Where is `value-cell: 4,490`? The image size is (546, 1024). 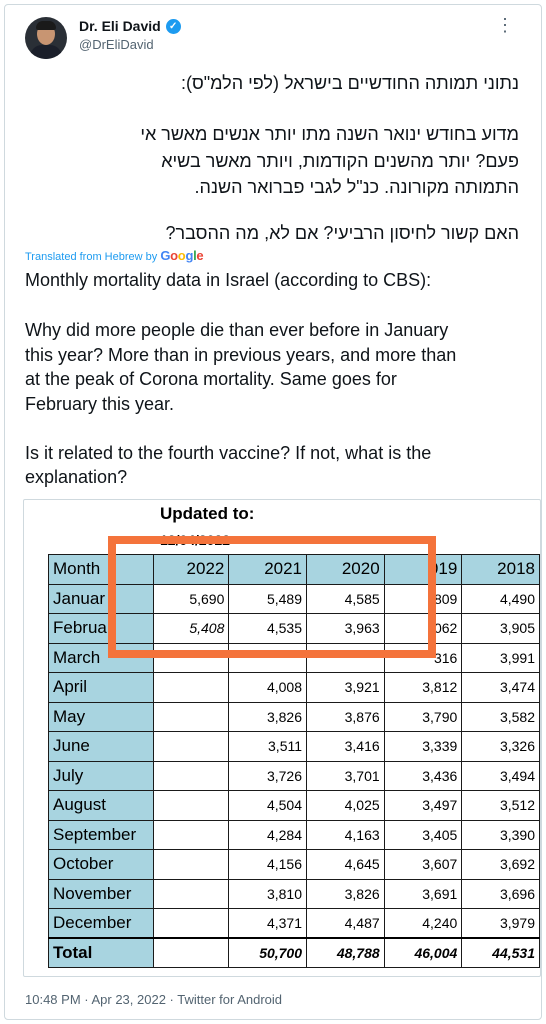
value-cell: 4,490 is located at coordinates (500, 598).